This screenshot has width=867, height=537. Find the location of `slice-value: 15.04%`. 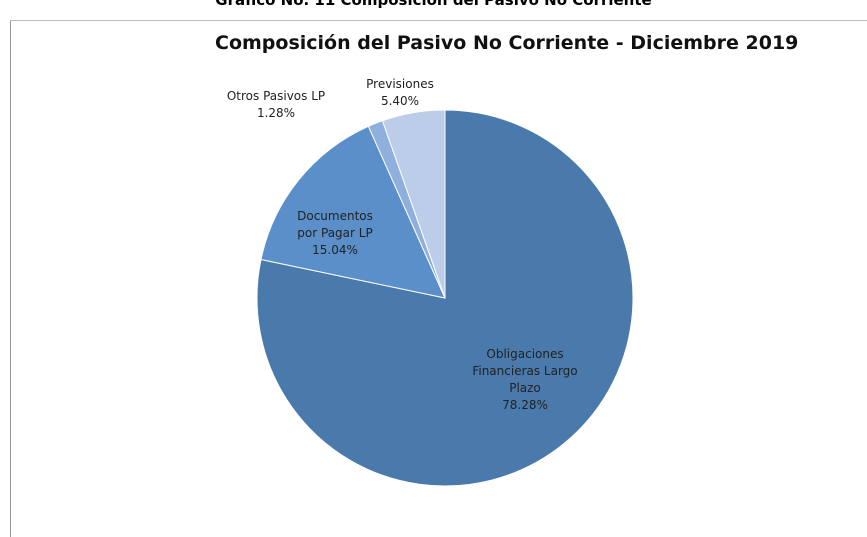

slice-value: 15.04% is located at coordinates (335, 250).